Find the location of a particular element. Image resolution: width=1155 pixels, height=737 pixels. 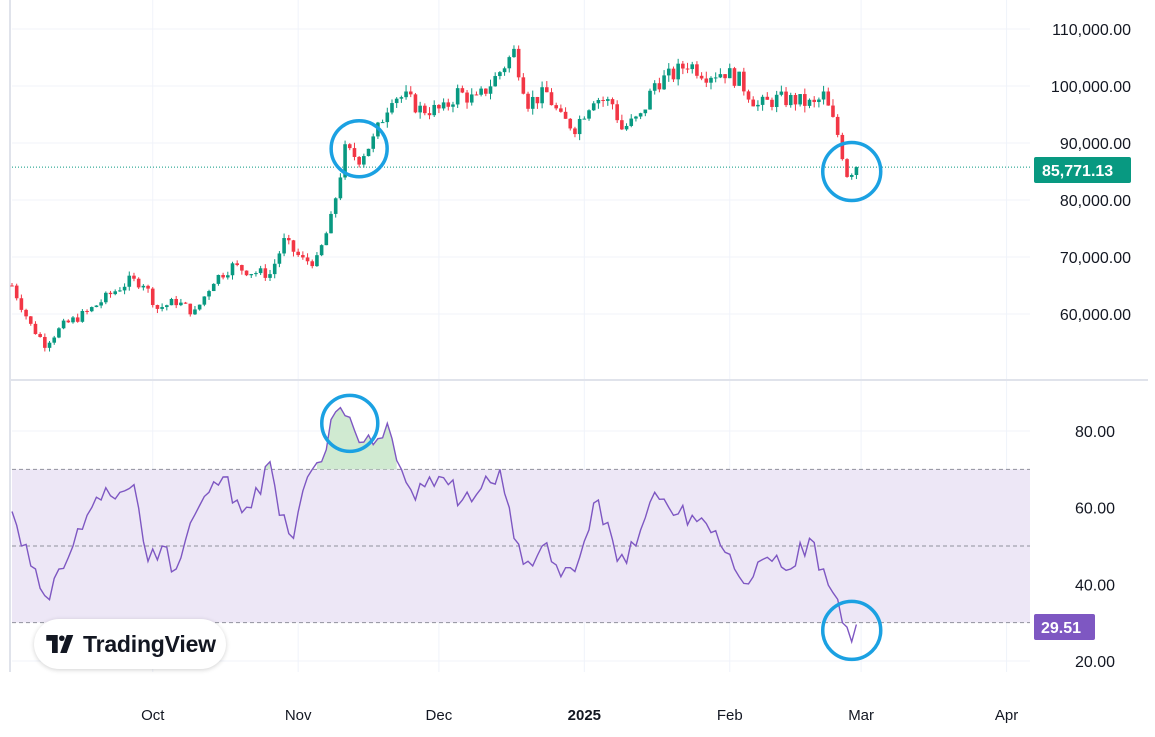

tradingview-watermark: TradingView is located at coordinates (130, 644).